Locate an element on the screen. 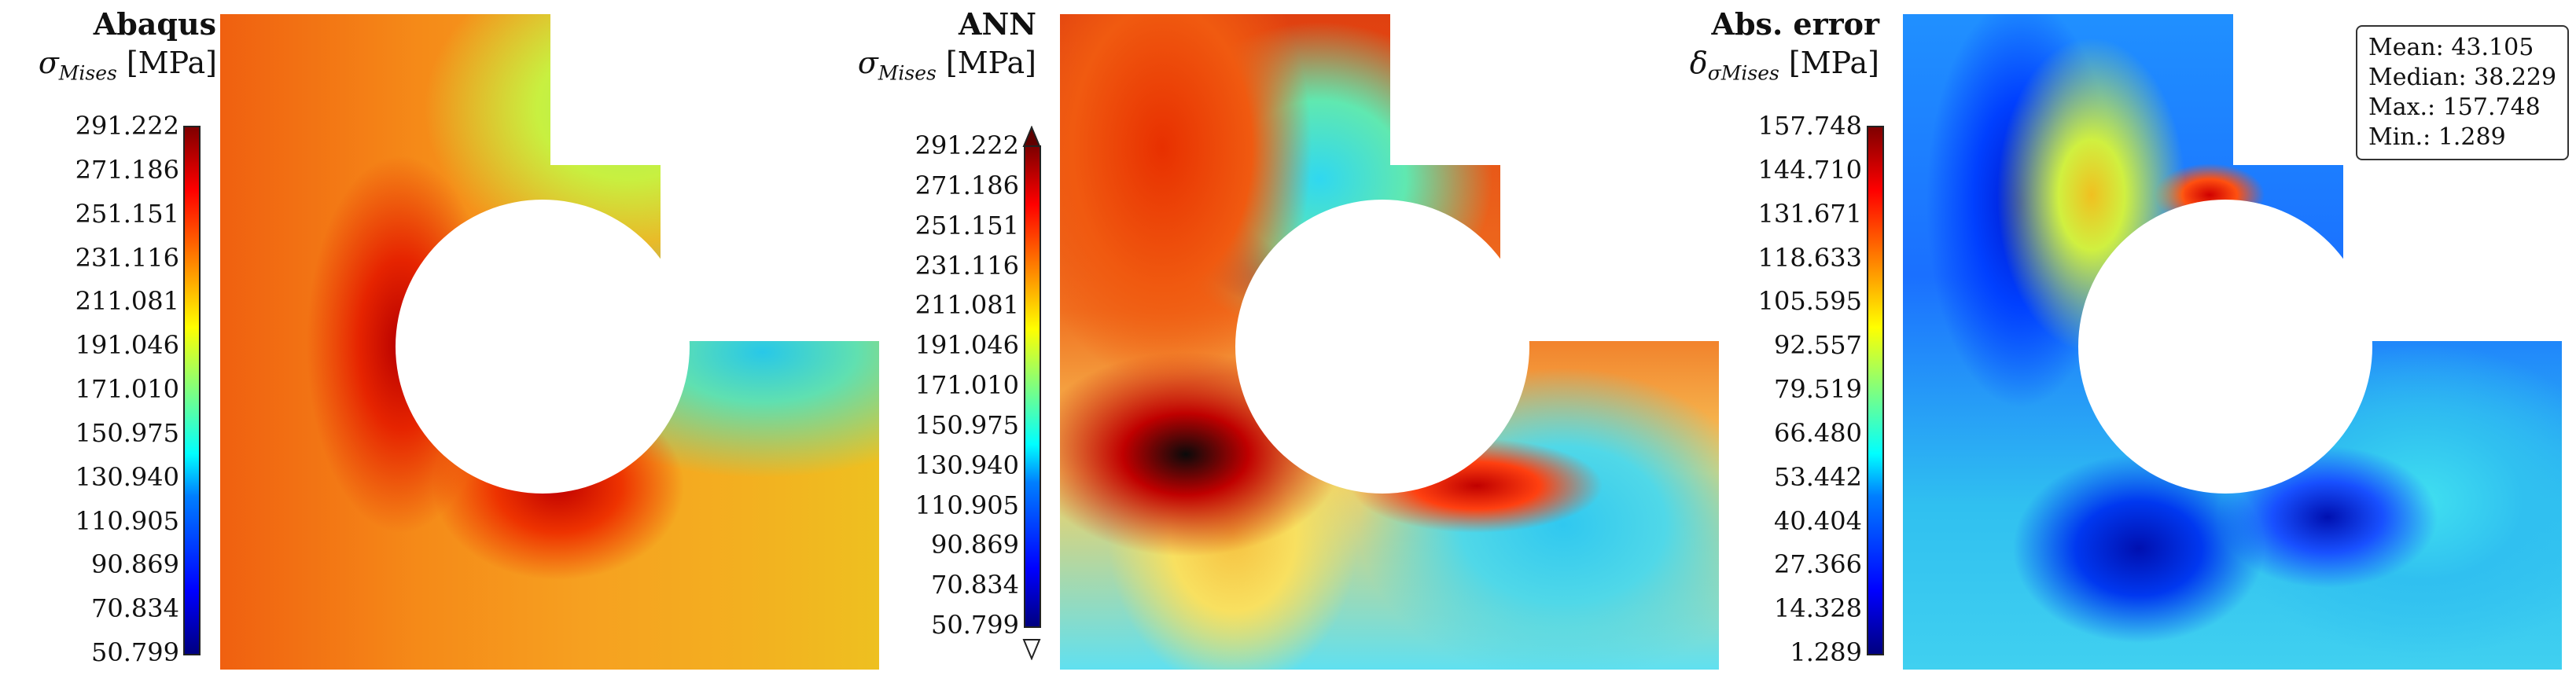  colorbar-tick-label: 66.480 is located at coordinates (1818, 433).